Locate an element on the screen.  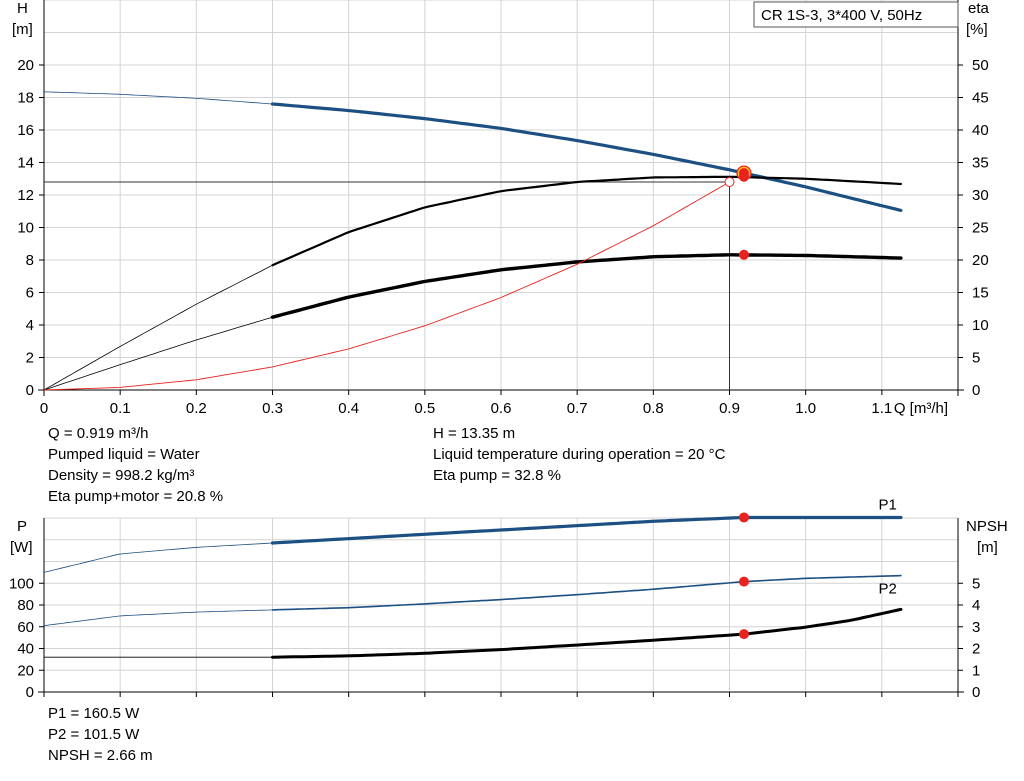
head-line-thin is located at coordinates (158, 98).